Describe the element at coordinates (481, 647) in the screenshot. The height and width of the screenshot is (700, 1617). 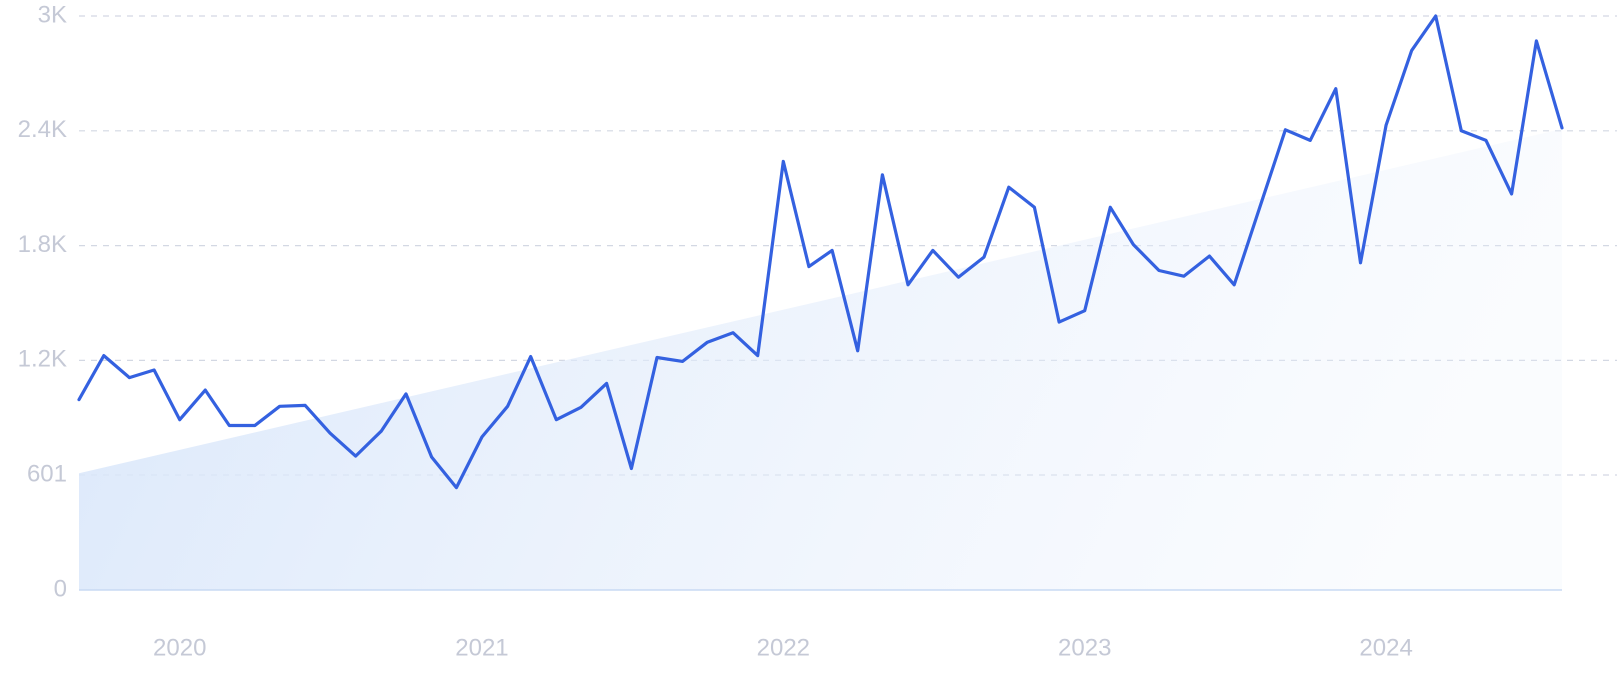
I see `x-tick-label: 2021` at that location.